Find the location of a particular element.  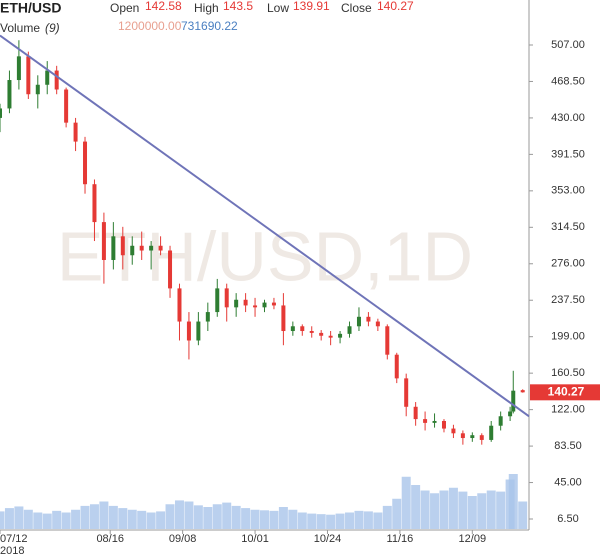

chart-title: ETH/USD is located at coordinates (30, 8).